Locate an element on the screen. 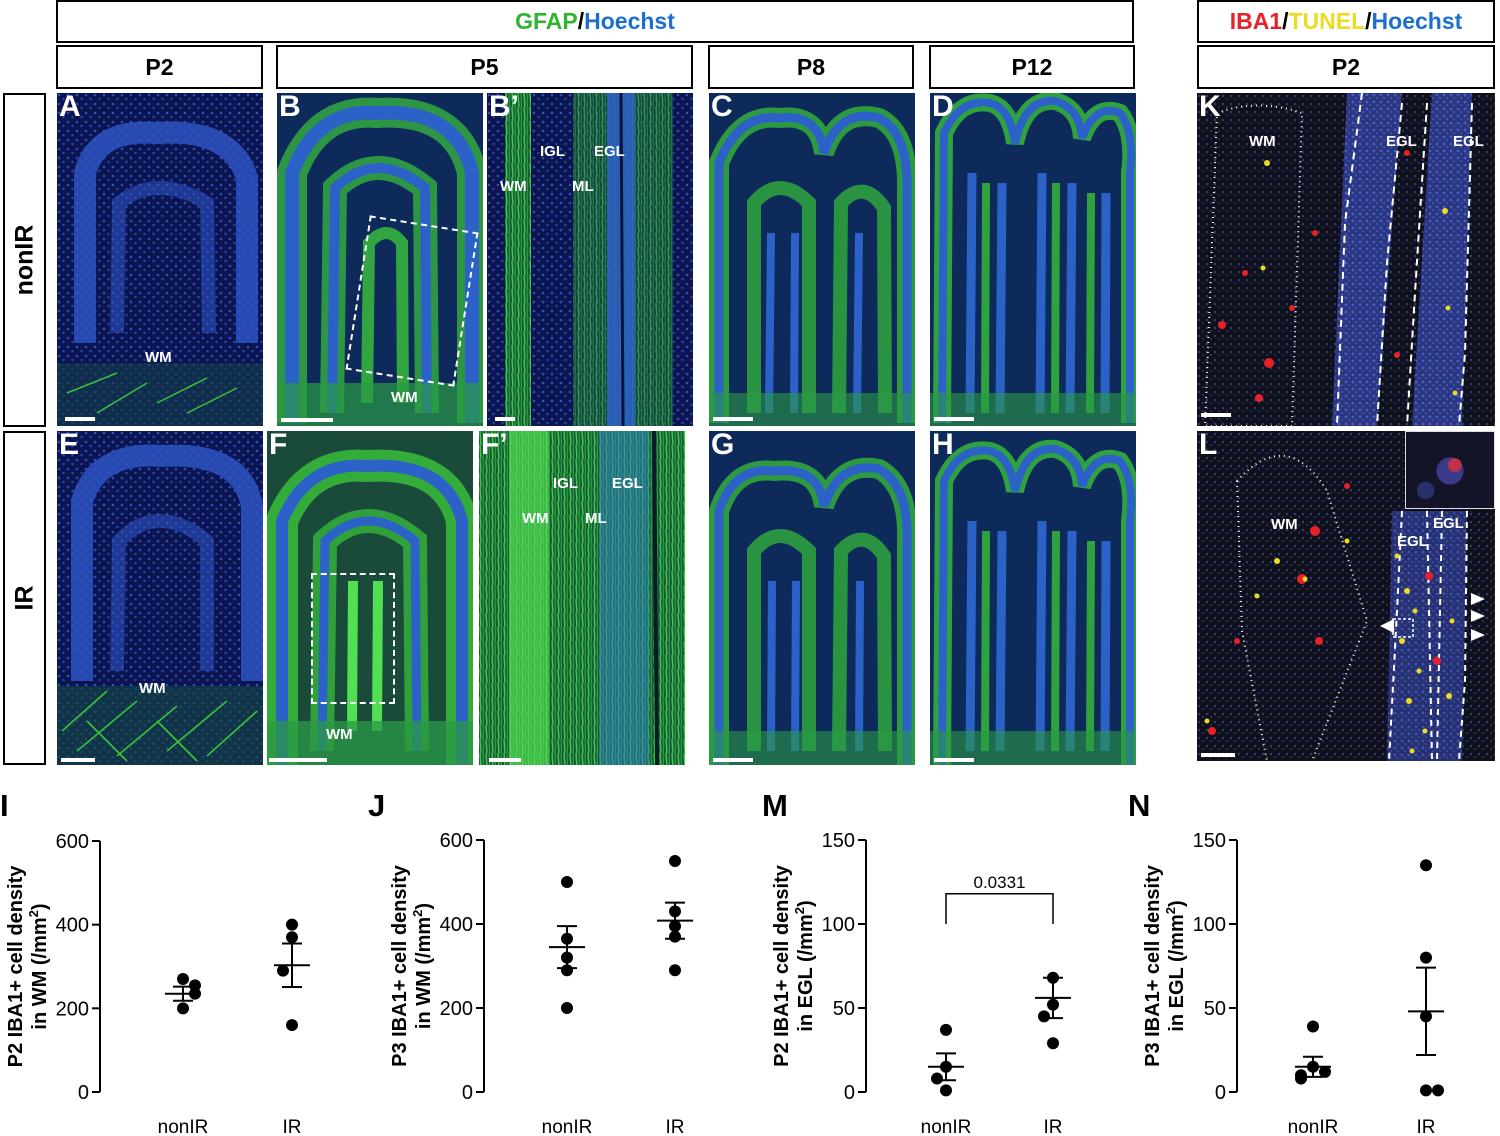 This screenshot has height=1136, width=1500. y-tick-label: 100 is located at coordinates (1209, 925).